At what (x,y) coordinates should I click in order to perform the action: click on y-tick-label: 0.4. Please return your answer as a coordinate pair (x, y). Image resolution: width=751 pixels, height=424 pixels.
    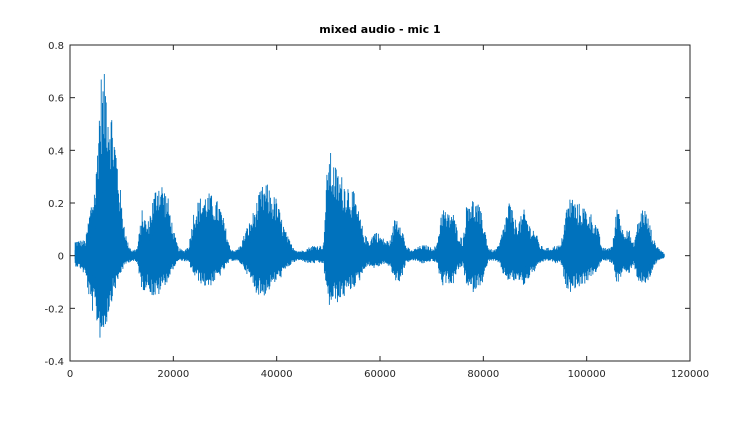
    Looking at the image, I should click on (56, 151).